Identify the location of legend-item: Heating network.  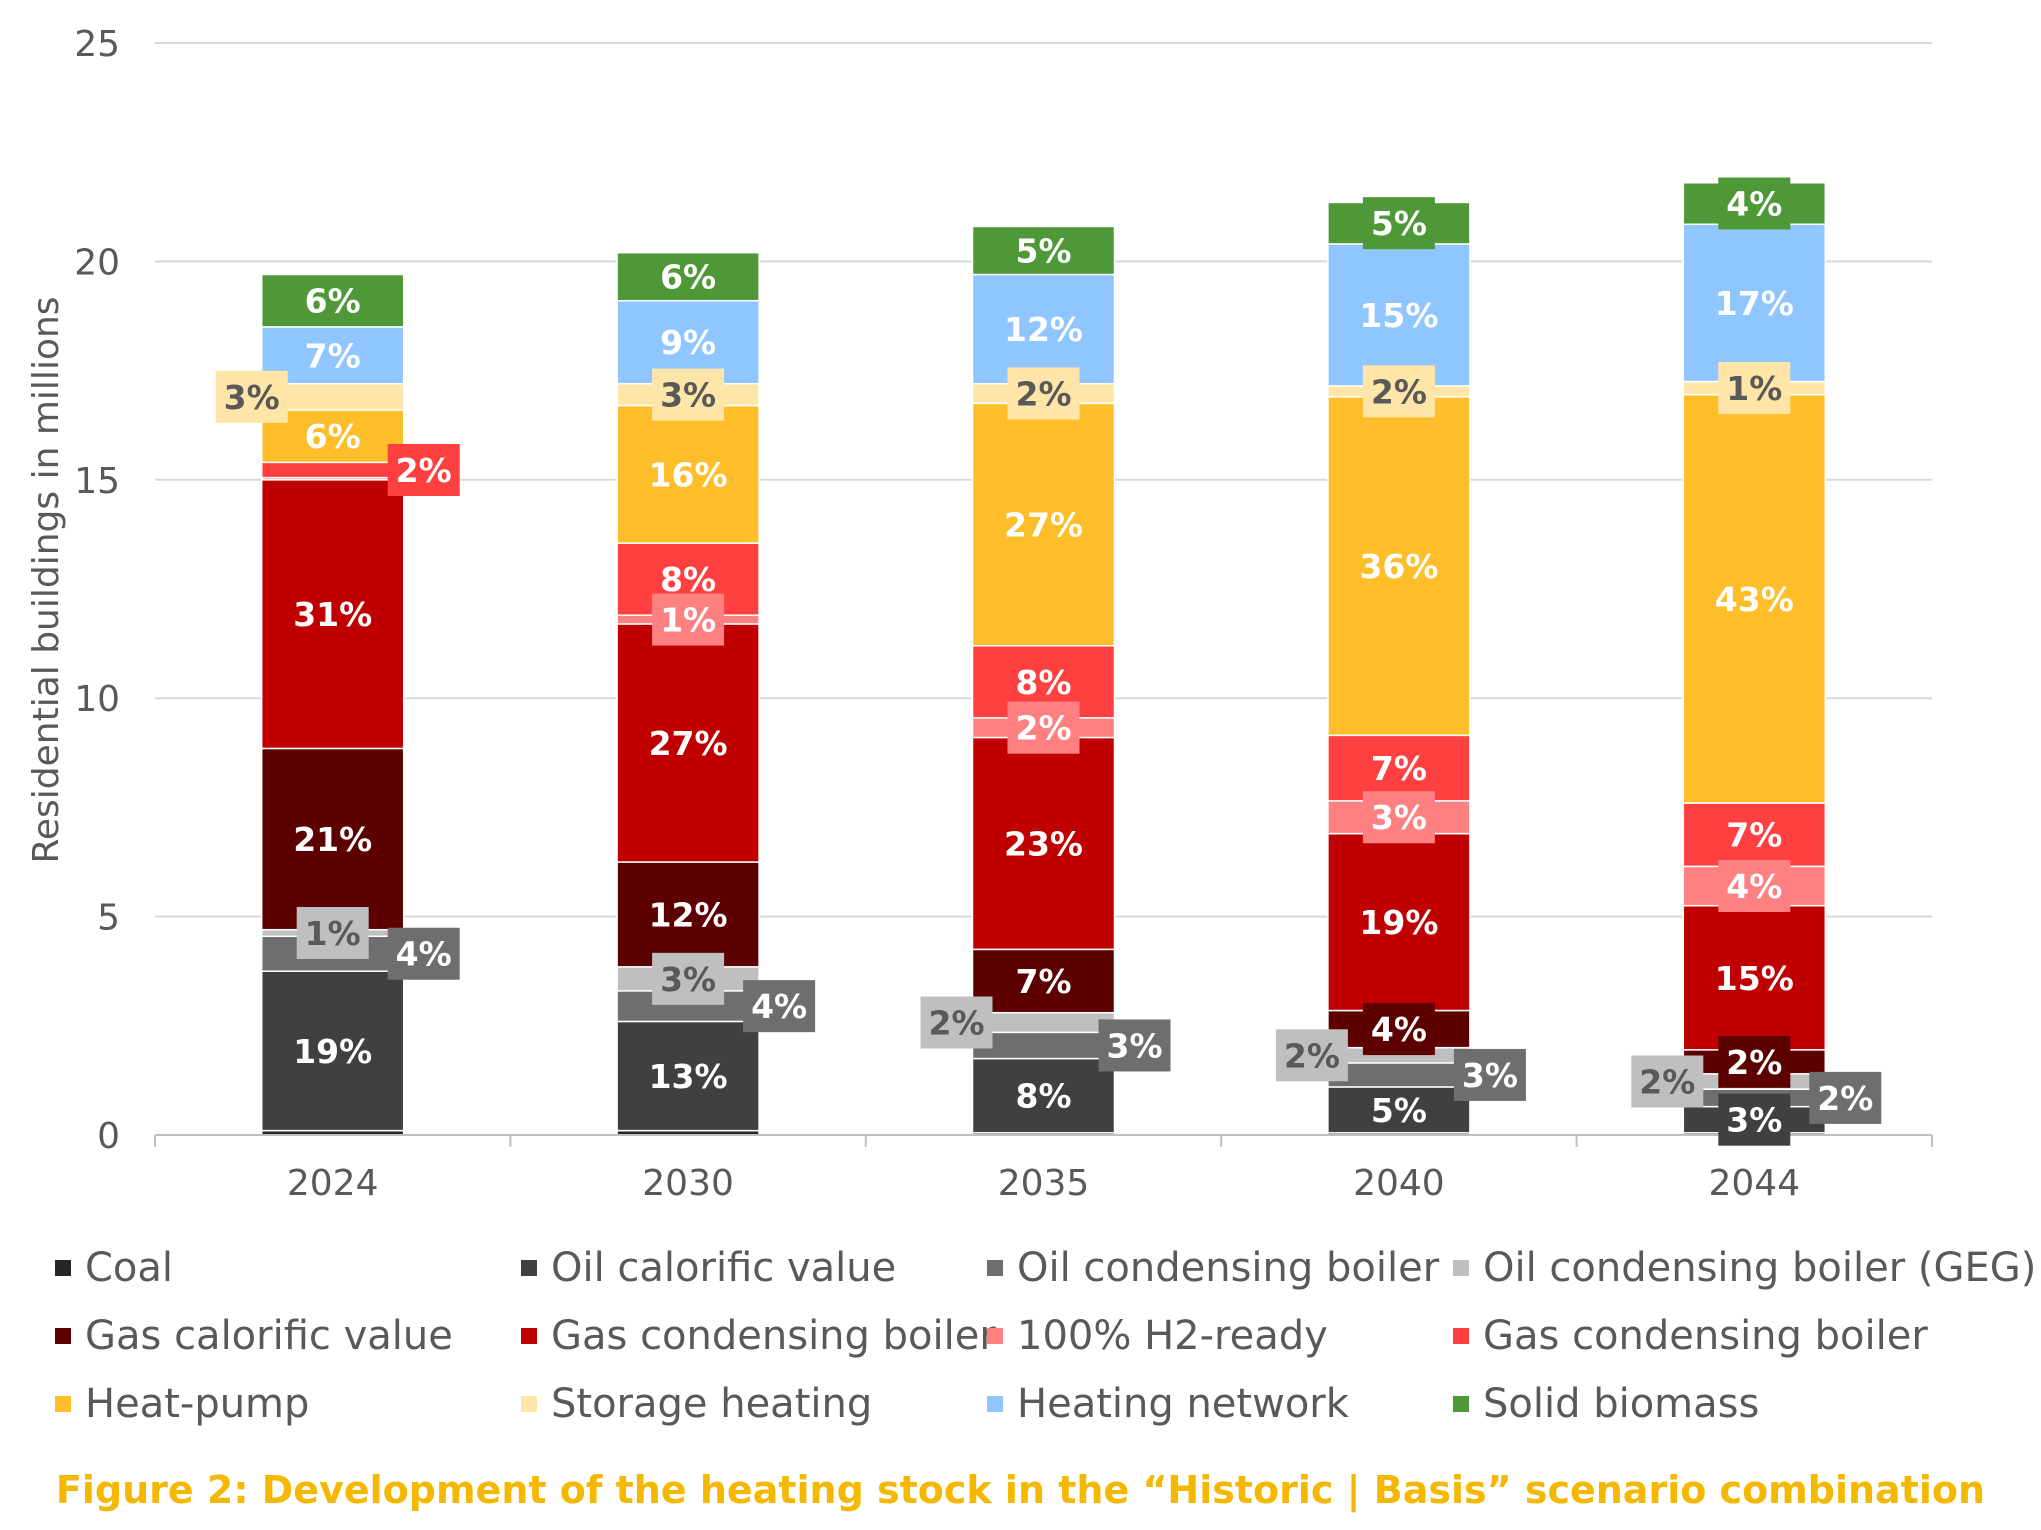
(1168, 1404).